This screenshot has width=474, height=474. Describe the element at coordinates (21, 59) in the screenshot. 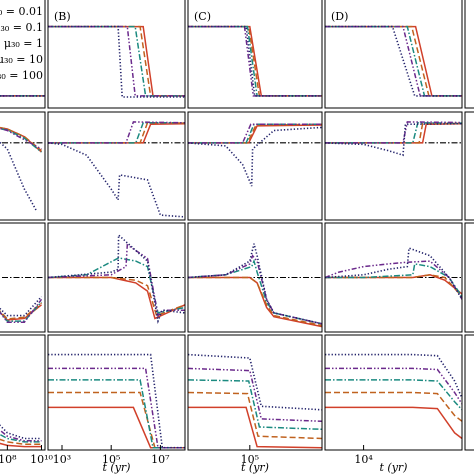

I see `legend-label: μ₃₀ = 10` at that location.